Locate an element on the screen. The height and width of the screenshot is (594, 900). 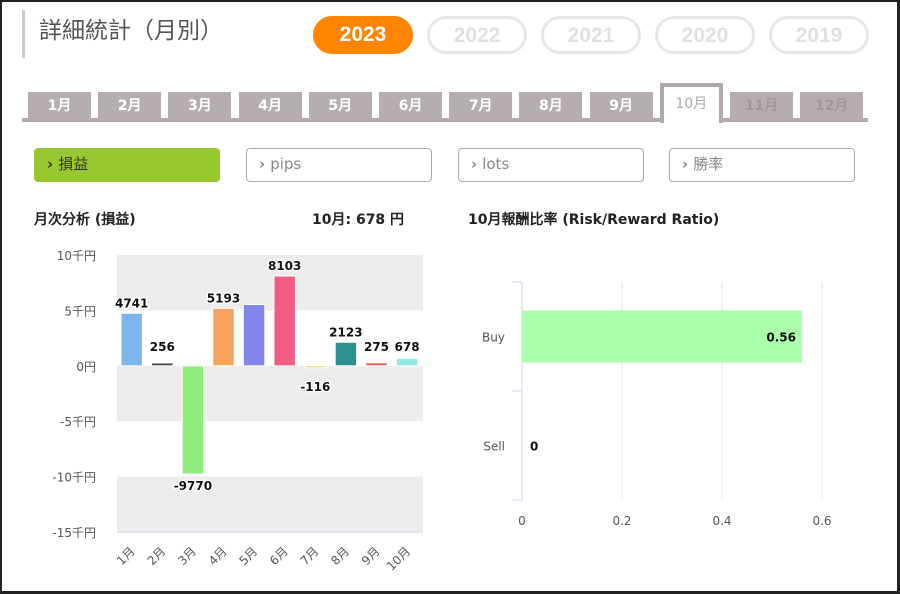
month-tab-9: 9月 is located at coordinates (621, 106).